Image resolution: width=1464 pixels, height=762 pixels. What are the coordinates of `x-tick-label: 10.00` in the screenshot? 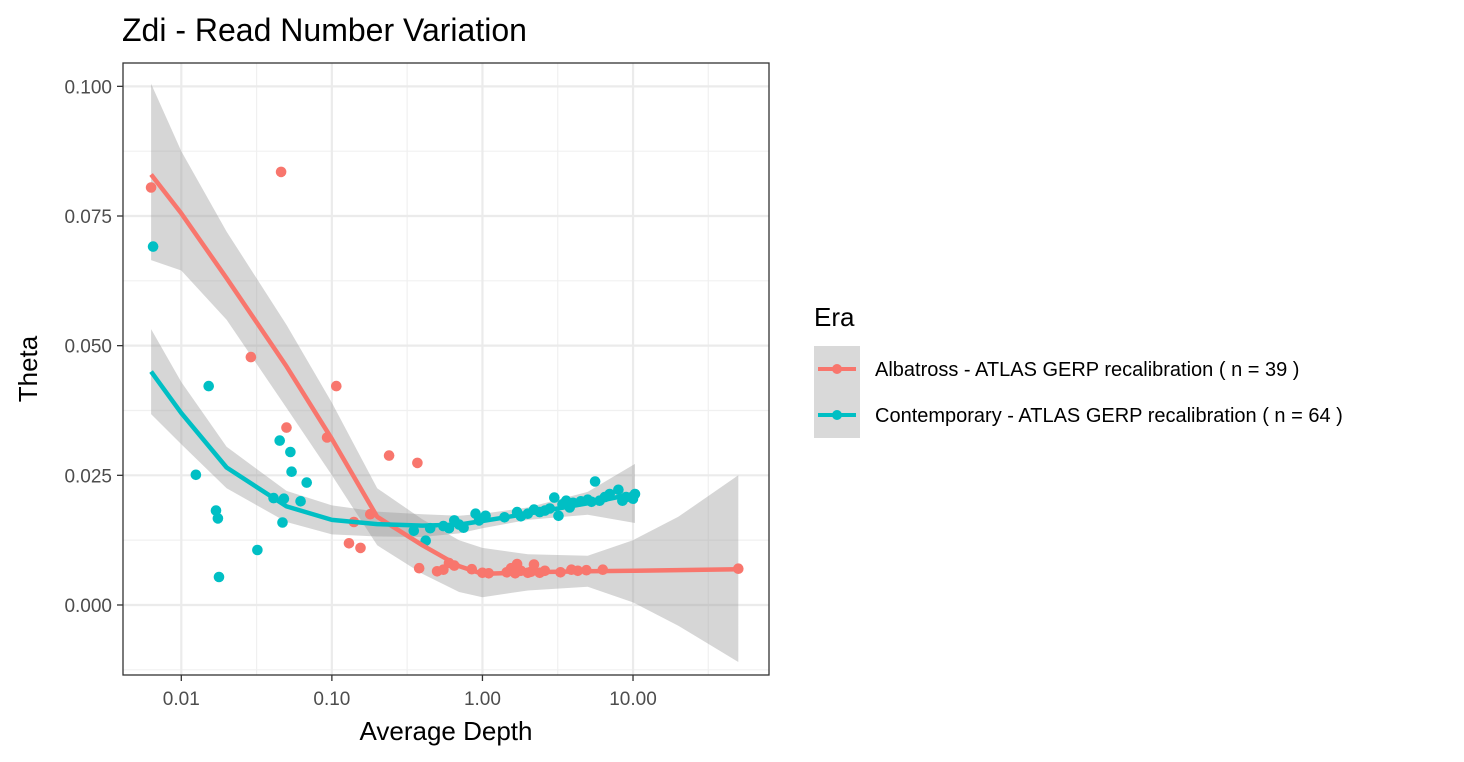 It's located at (633, 699).